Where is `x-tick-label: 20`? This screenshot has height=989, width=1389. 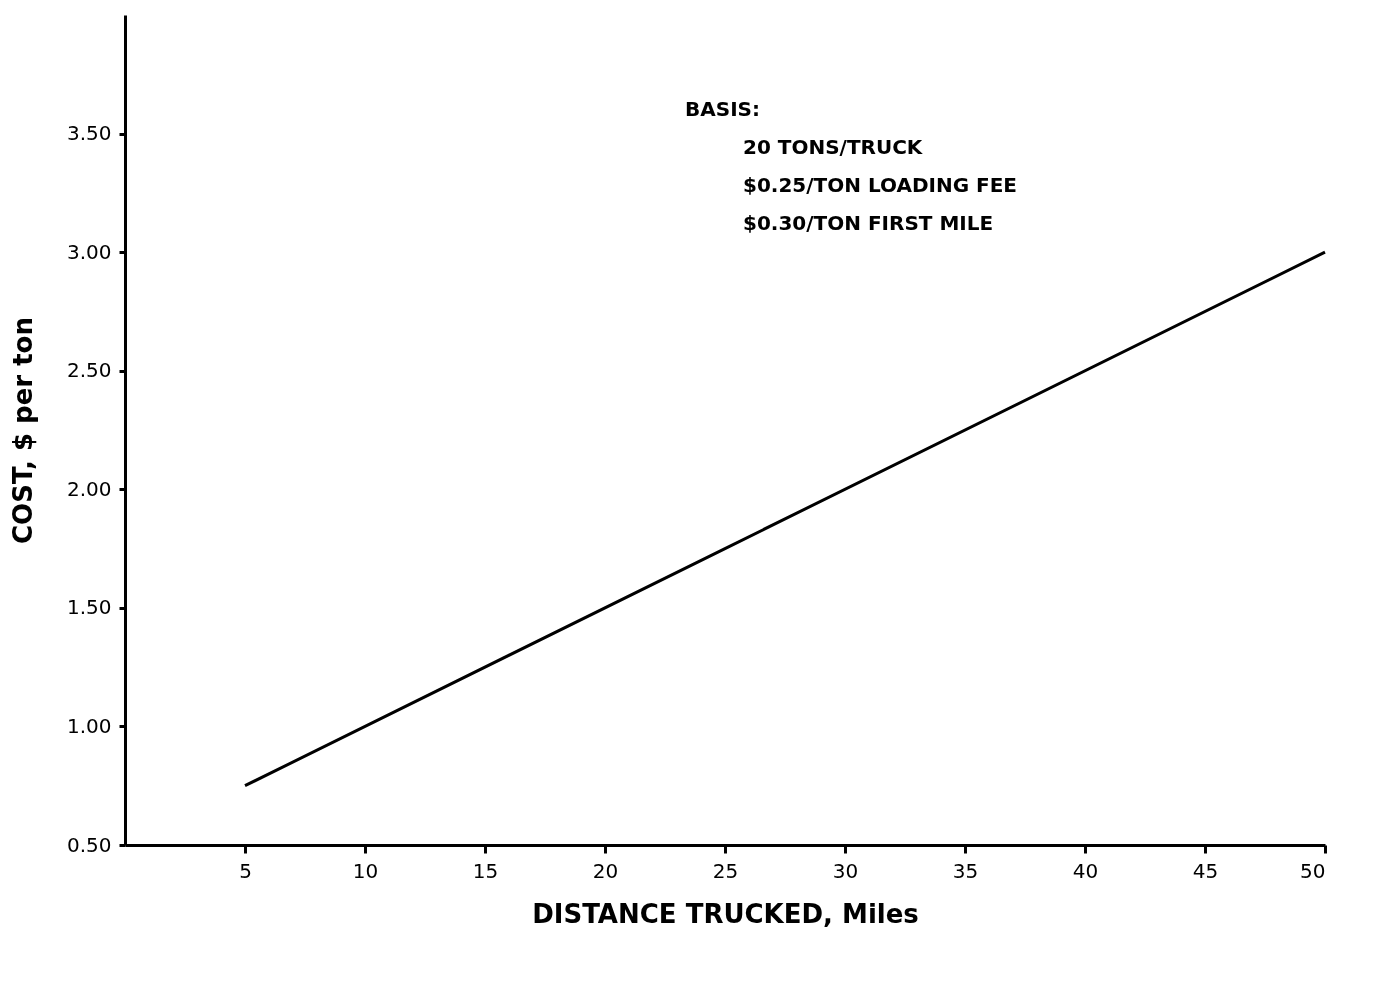 x-tick-label: 20 is located at coordinates (605, 870).